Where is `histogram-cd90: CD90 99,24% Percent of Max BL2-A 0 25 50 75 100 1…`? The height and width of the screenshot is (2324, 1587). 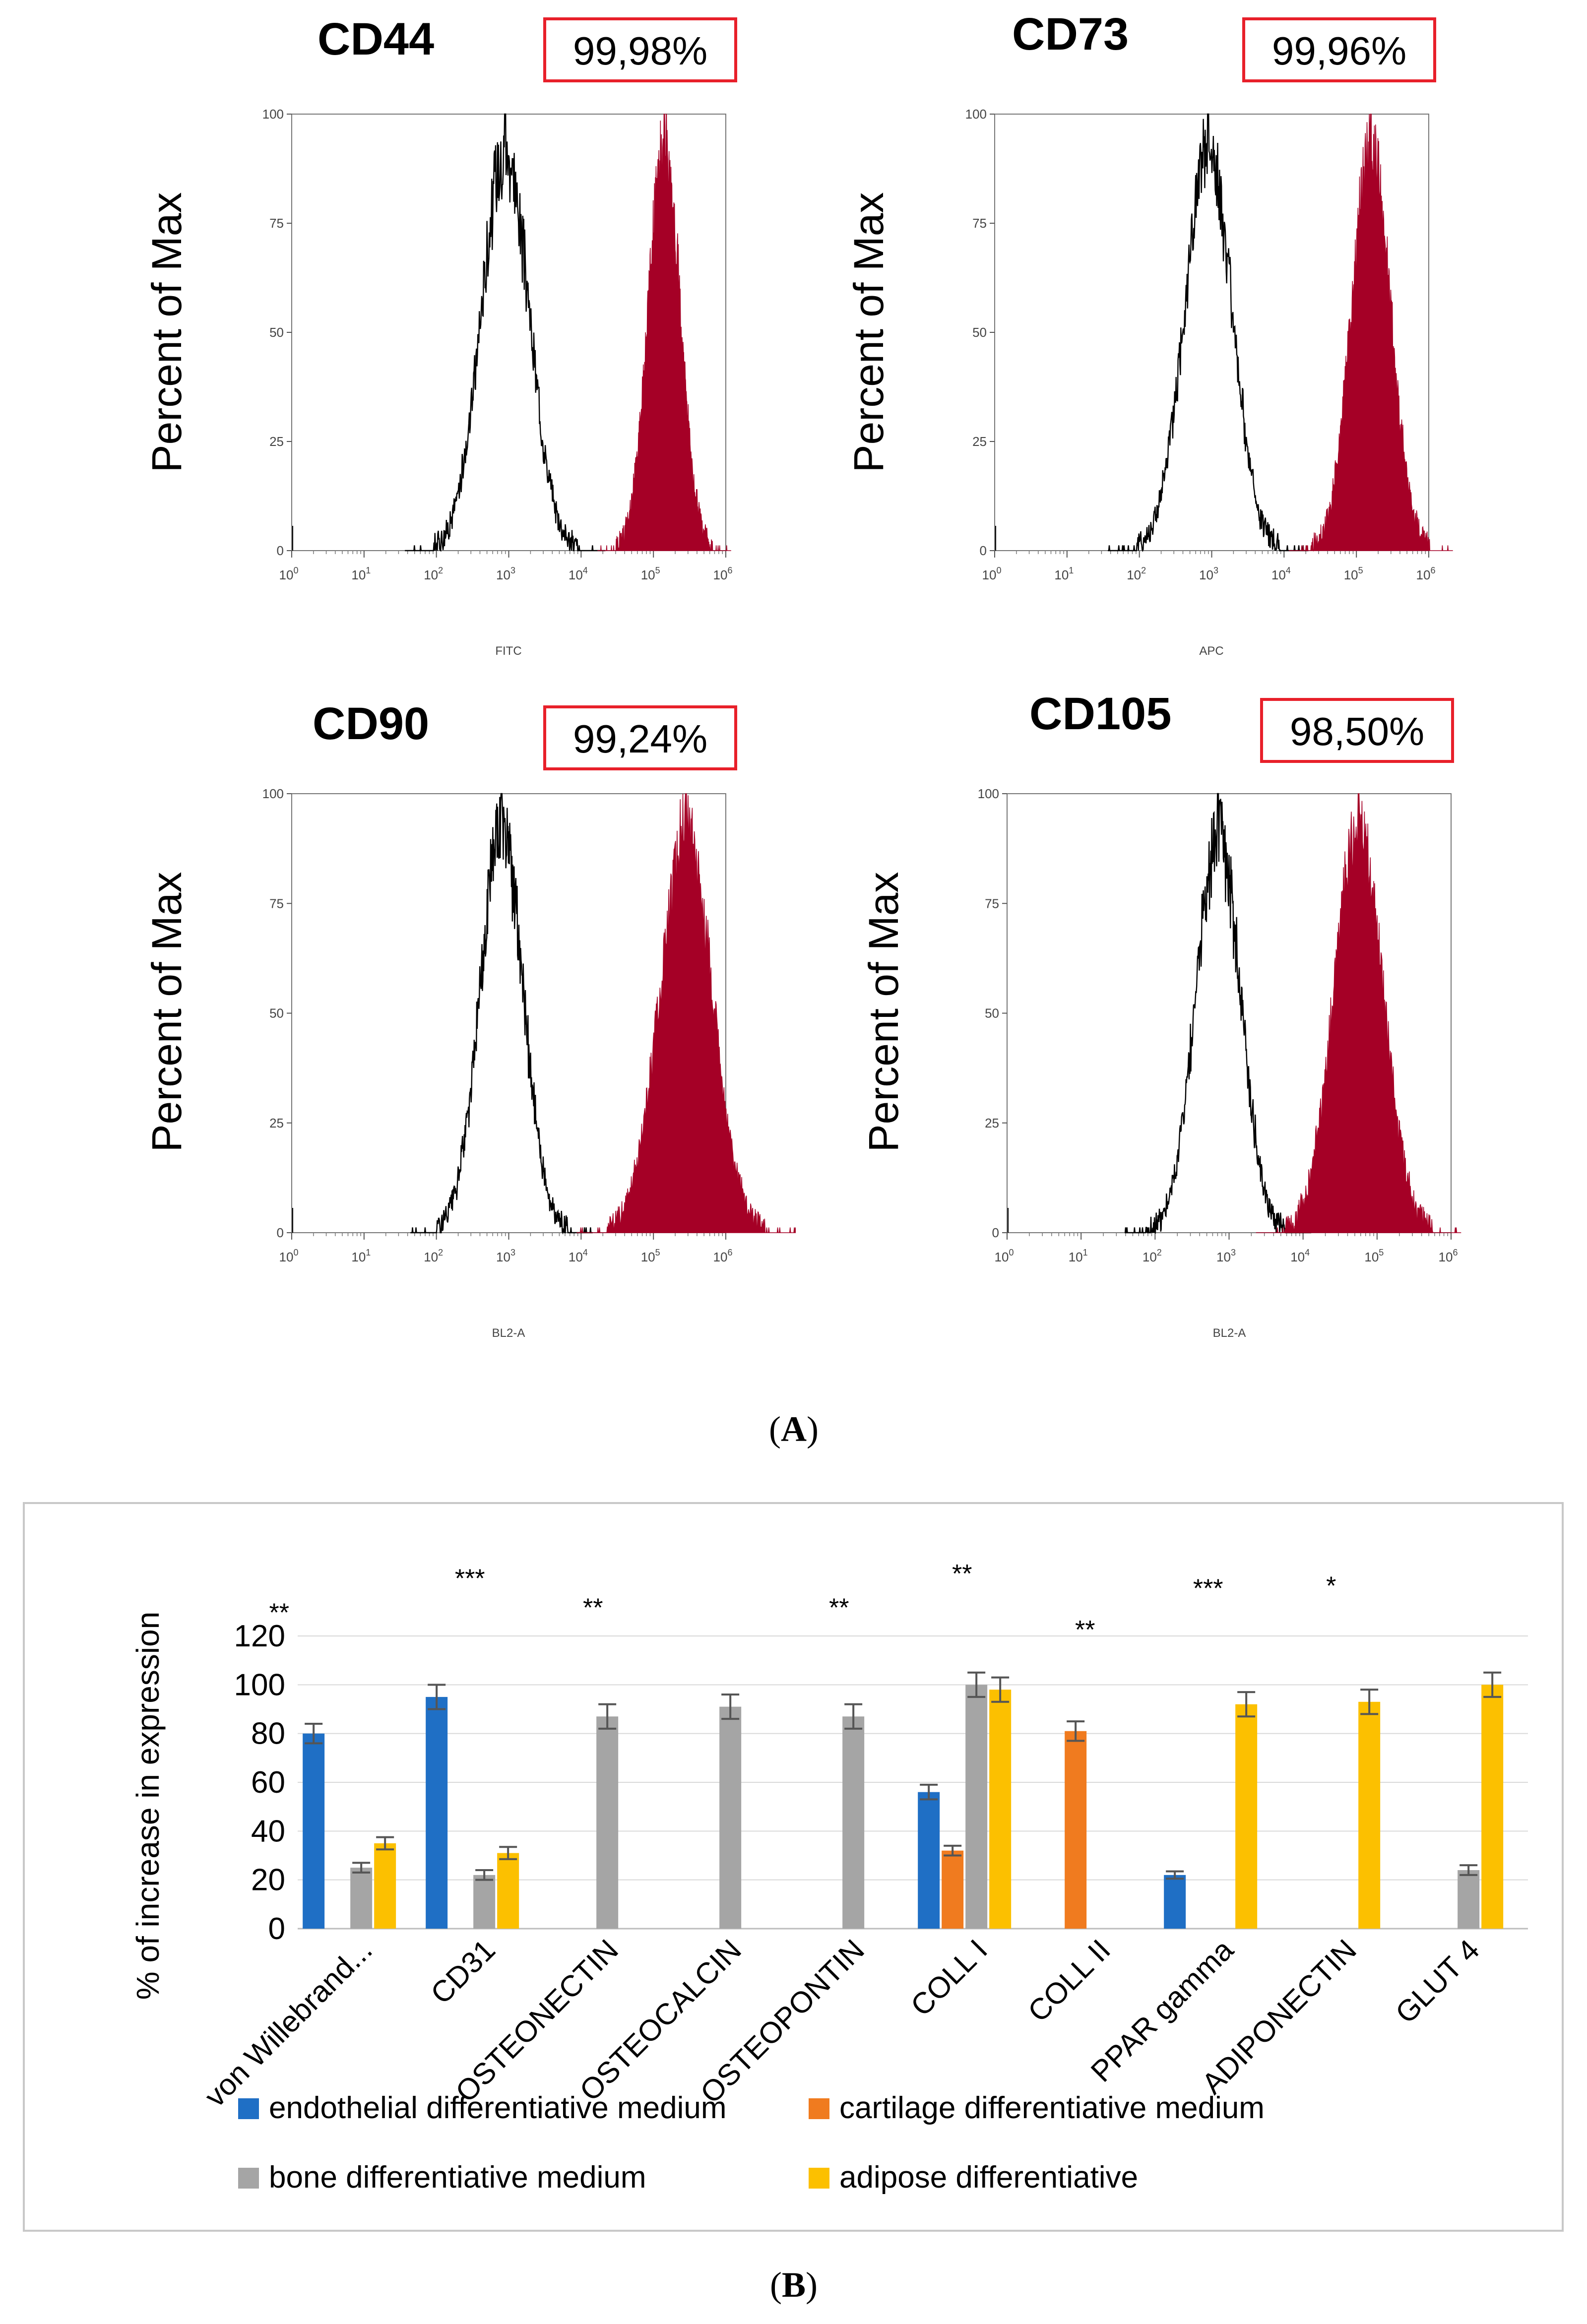
histogram-cd90: CD90 99,24% Percent of Max BL2-A 0 25 50 75 100 1… is located at coordinates (469, 1019).